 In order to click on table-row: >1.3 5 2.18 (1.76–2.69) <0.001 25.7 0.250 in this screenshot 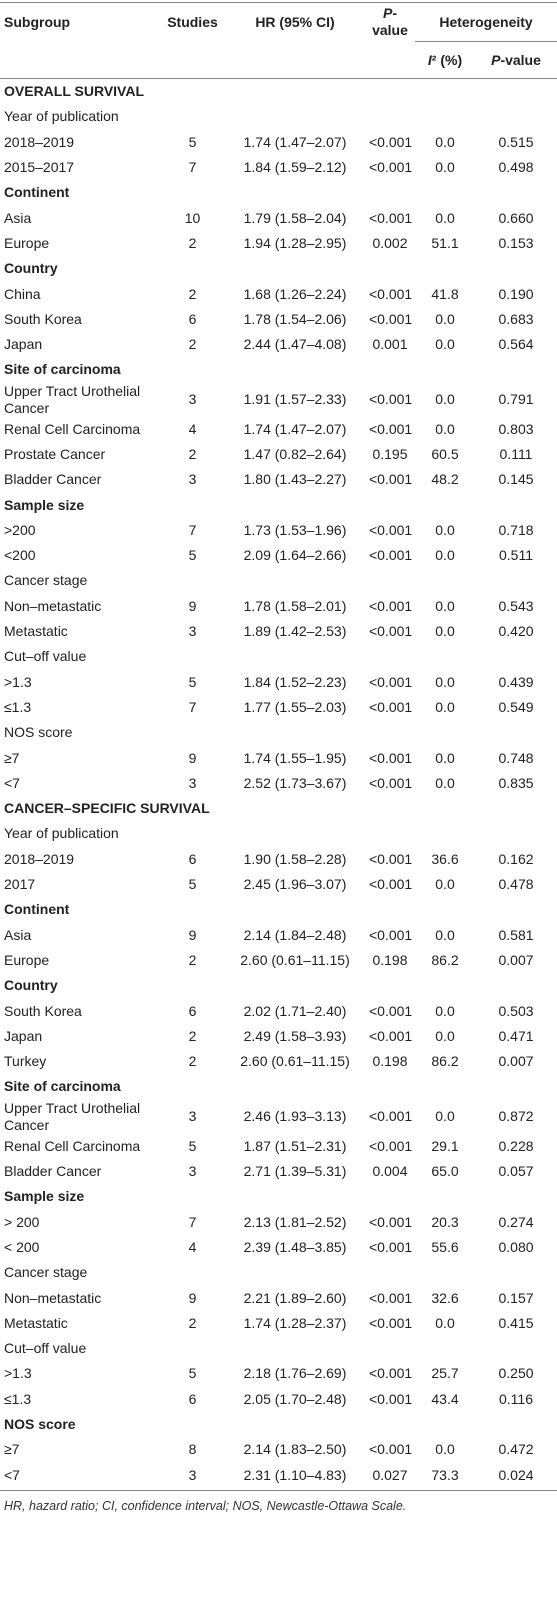, I will do `click(278, 1373)`.